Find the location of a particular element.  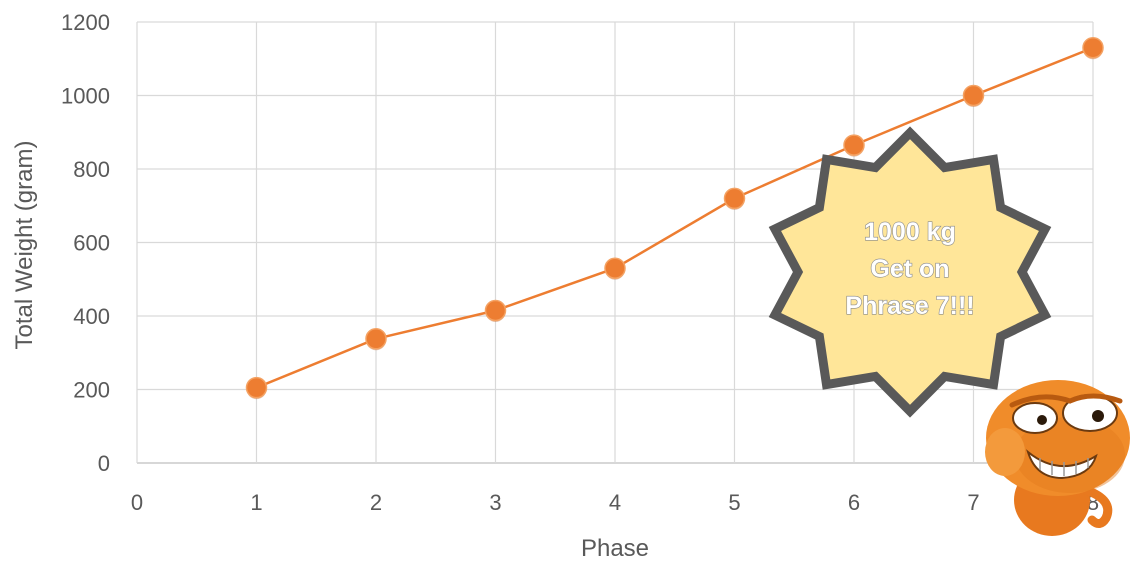

y-tick-labels: 0 200 400 600 800 1000 1200 is located at coordinates (85, 243).